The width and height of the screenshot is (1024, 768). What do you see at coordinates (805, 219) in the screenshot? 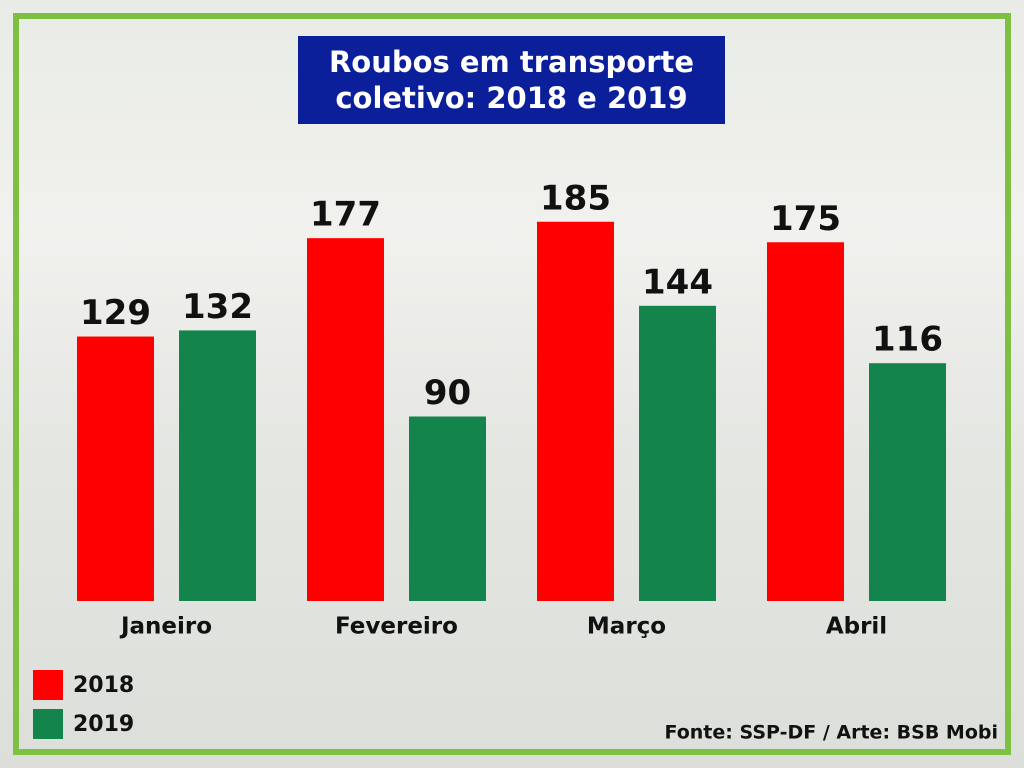
I see `data-label: 175` at bounding box center [805, 219].